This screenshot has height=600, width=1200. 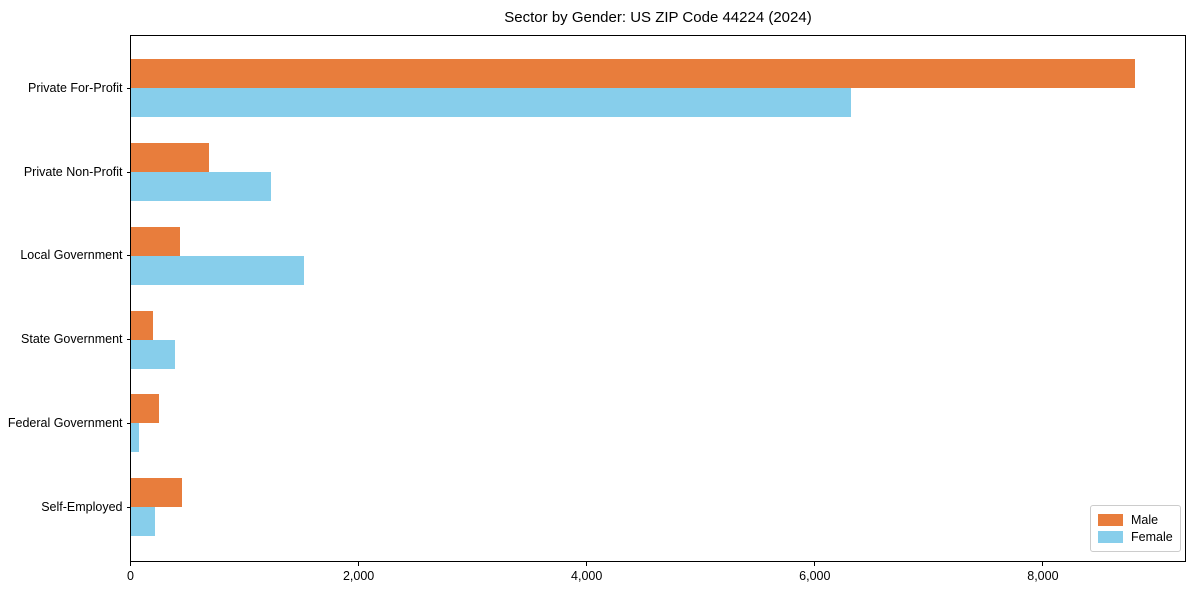 I want to click on y-label-state-government: State Government, so click(x=72, y=339).